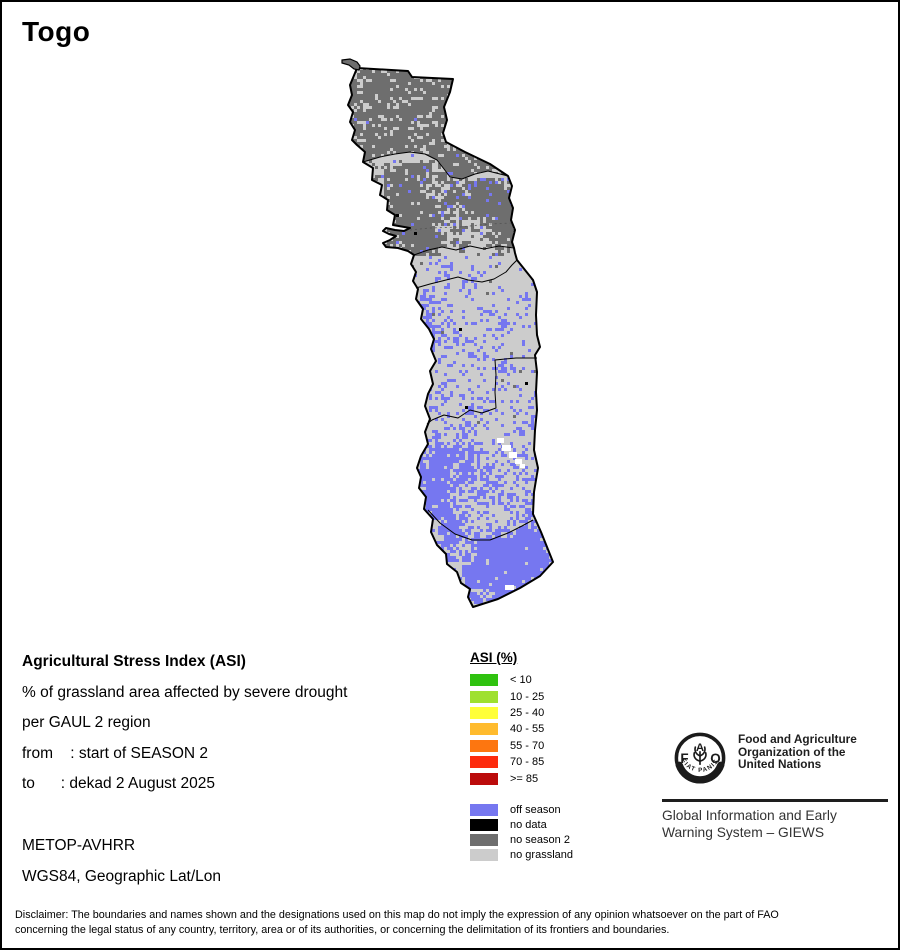 Image resolution: width=900 pixels, height=950 pixels. I want to click on legend-row-asi: 55 - 70, so click(521, 746).